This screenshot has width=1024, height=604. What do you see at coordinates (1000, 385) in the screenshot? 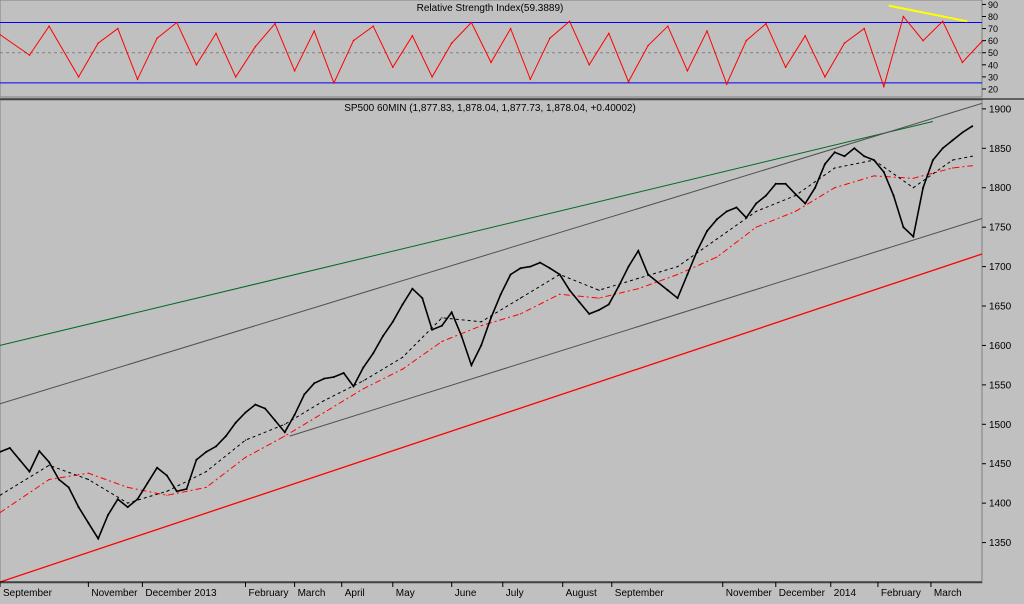
I see `price-y-tick-label: 1550` at bounding box center [1000, 385].